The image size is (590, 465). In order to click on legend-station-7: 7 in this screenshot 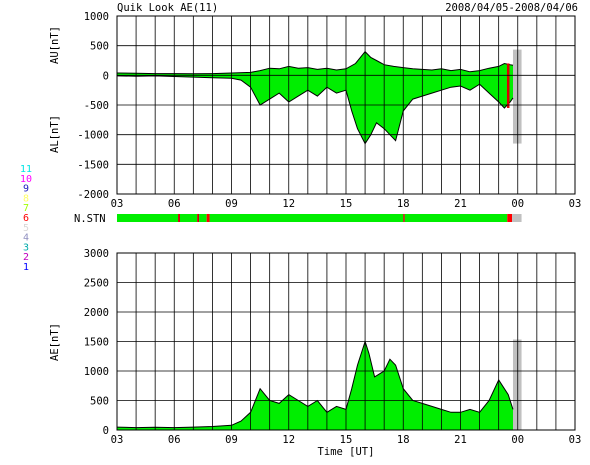, I will do `click(26, 208)`.